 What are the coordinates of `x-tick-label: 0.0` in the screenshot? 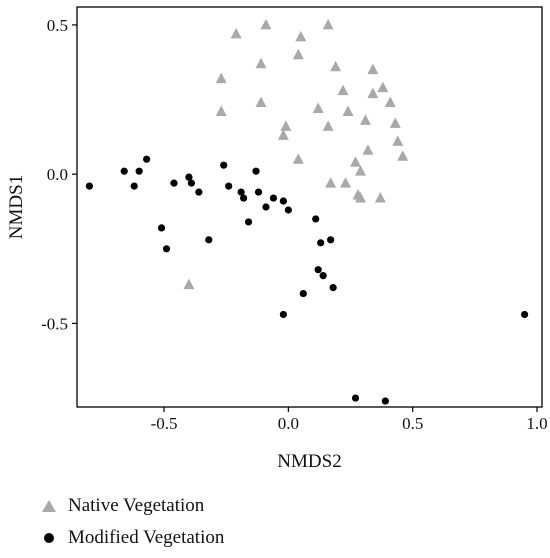 It's located at (288, 423).